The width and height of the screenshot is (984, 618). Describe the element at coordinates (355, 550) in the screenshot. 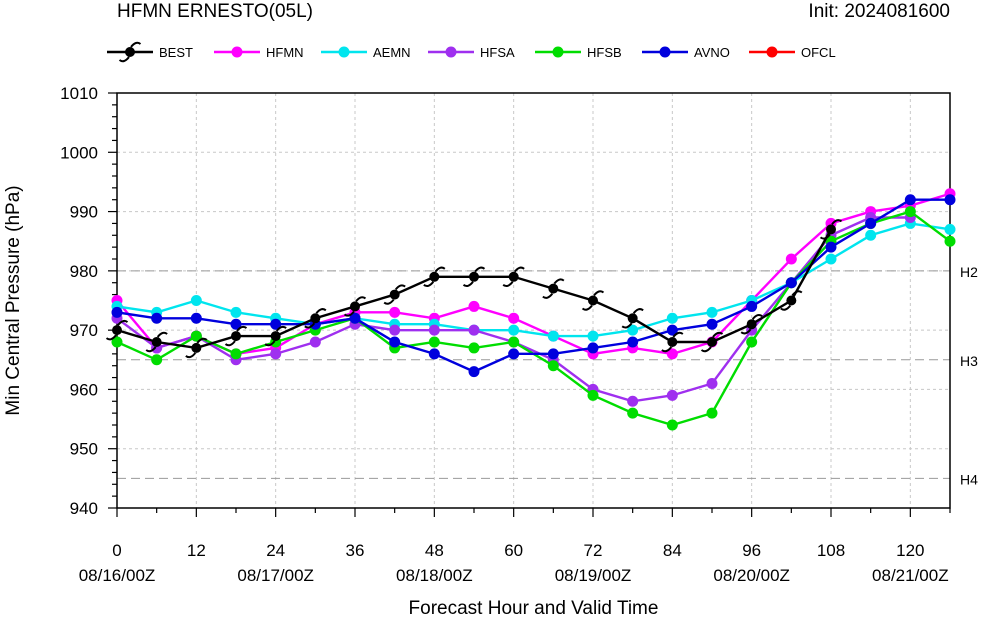

I see `x-tick-label: 36` at that location.